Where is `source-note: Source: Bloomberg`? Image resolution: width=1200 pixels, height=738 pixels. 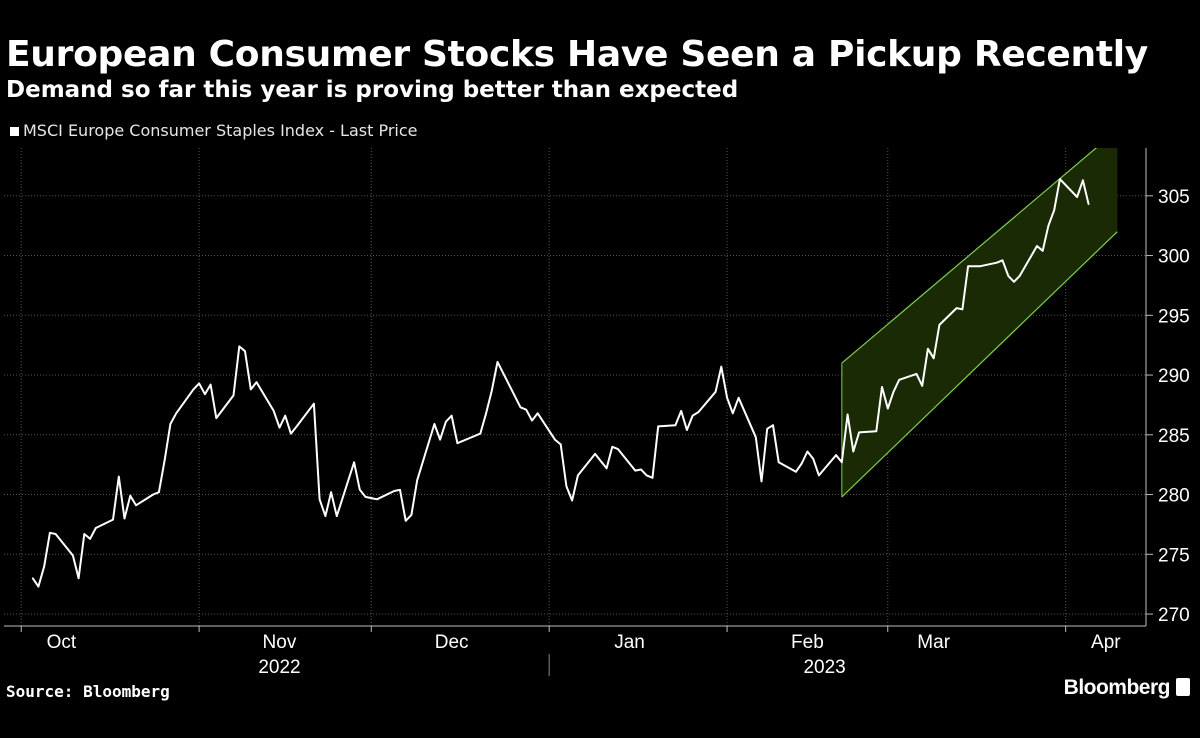 source-note: Source: Bloomberg is located at coordinates (88, 691).